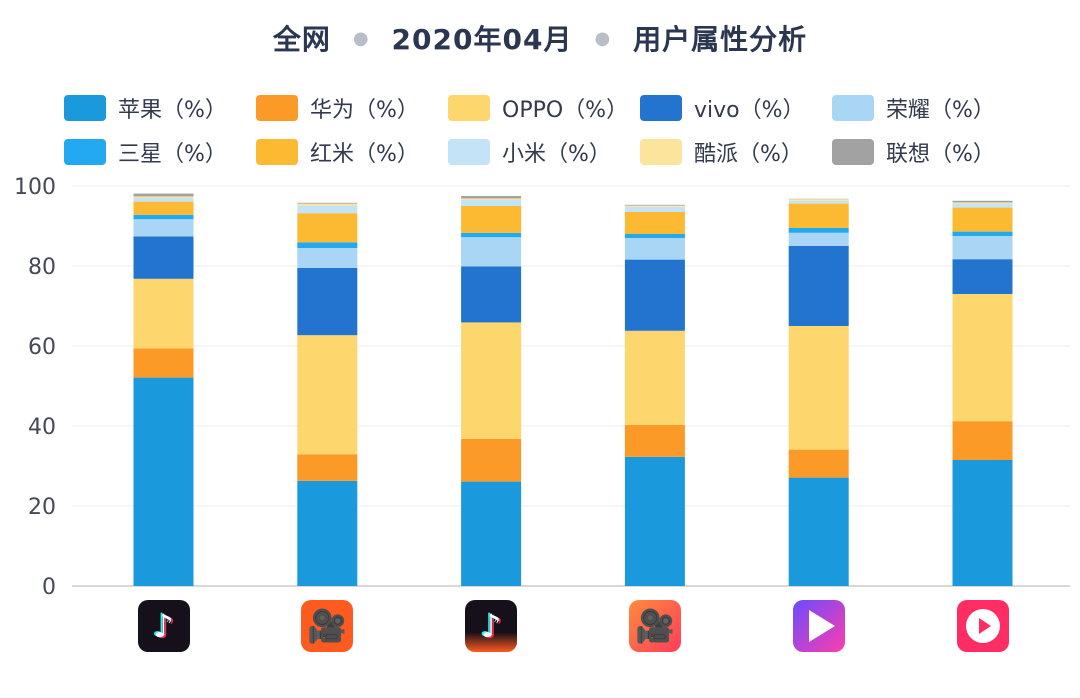 Image resolution: width=1080 pixels, height=698 pixels. Describe the element at coordinates (42, 347) in the screenshot. I see `y-tick-label: 60` at that location.